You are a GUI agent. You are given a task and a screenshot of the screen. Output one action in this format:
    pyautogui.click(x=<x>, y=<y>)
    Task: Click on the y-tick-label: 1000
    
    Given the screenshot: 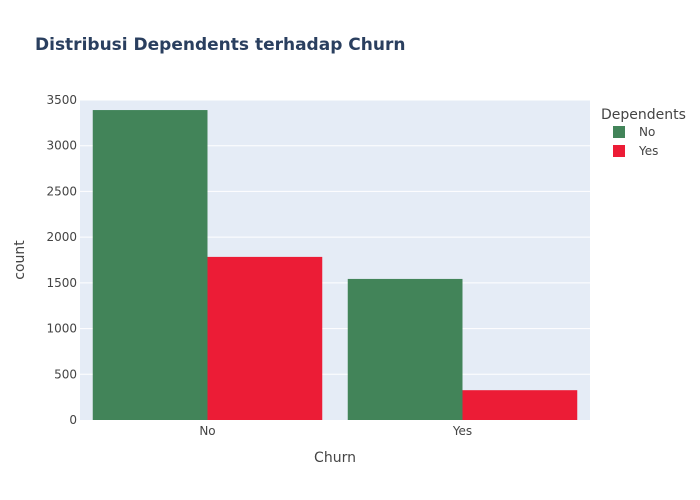 What is the action you would take?
    pyautogui.click(x=61, y=329)
    